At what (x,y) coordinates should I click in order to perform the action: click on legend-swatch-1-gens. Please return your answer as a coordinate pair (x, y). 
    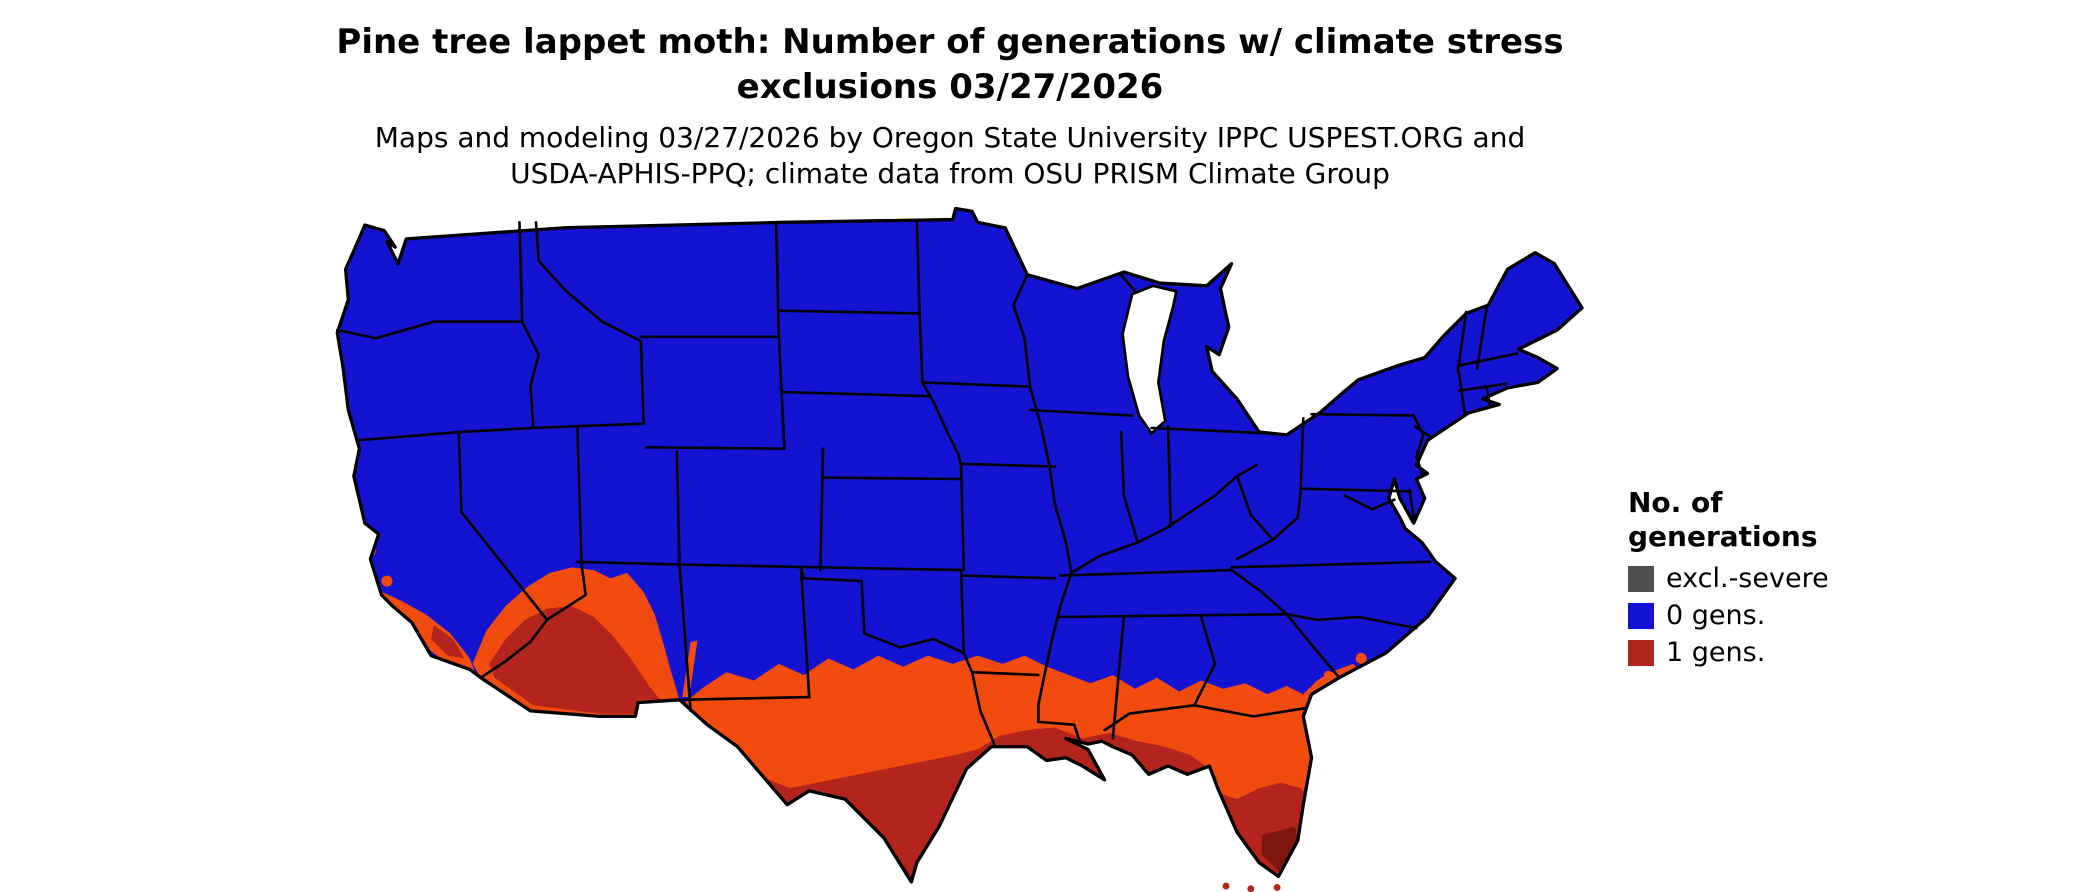
    Looking at the image, I should click on (1641, 652).